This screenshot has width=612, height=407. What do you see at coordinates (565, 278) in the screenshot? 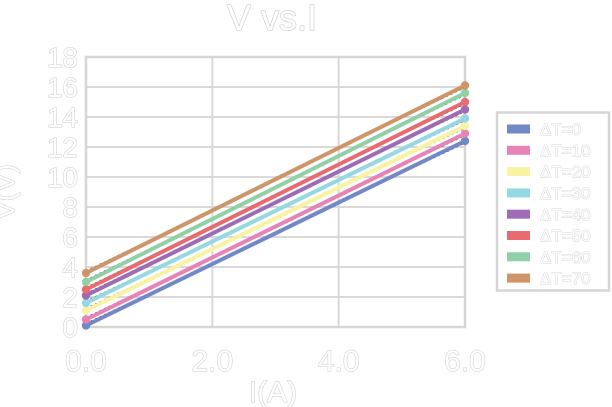
I see `legend-label: ΔT=70` at bounding box center [565, 278].